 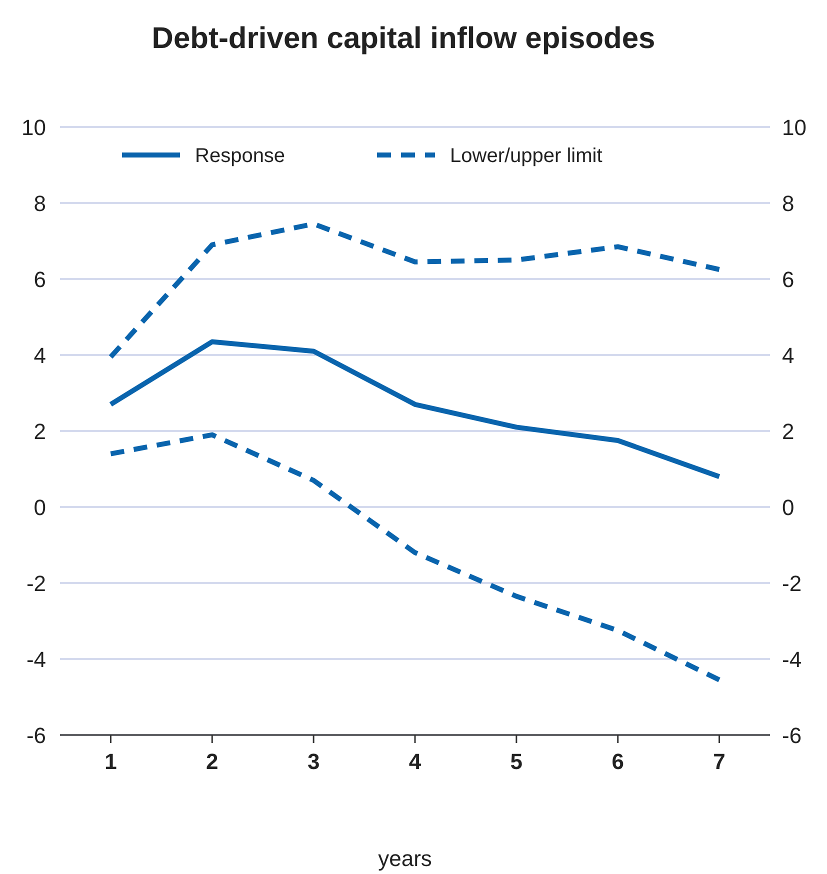 What do you see at coordinates (618, 761) in the screenshot?
I see `x-tick-label: 6` at bounding box center [618, 761].